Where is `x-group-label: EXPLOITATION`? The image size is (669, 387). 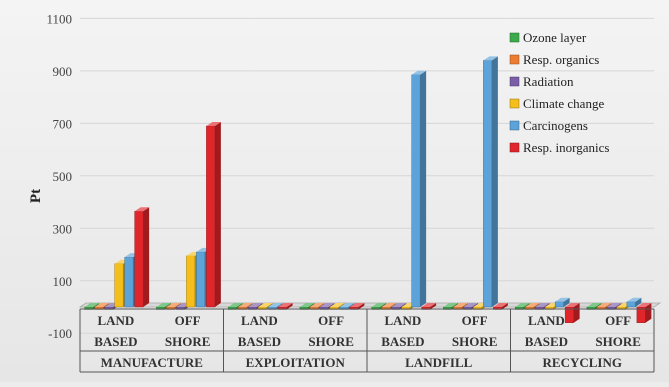 x-group-label: EXPLOITATION is located at coordinates (296, 362).